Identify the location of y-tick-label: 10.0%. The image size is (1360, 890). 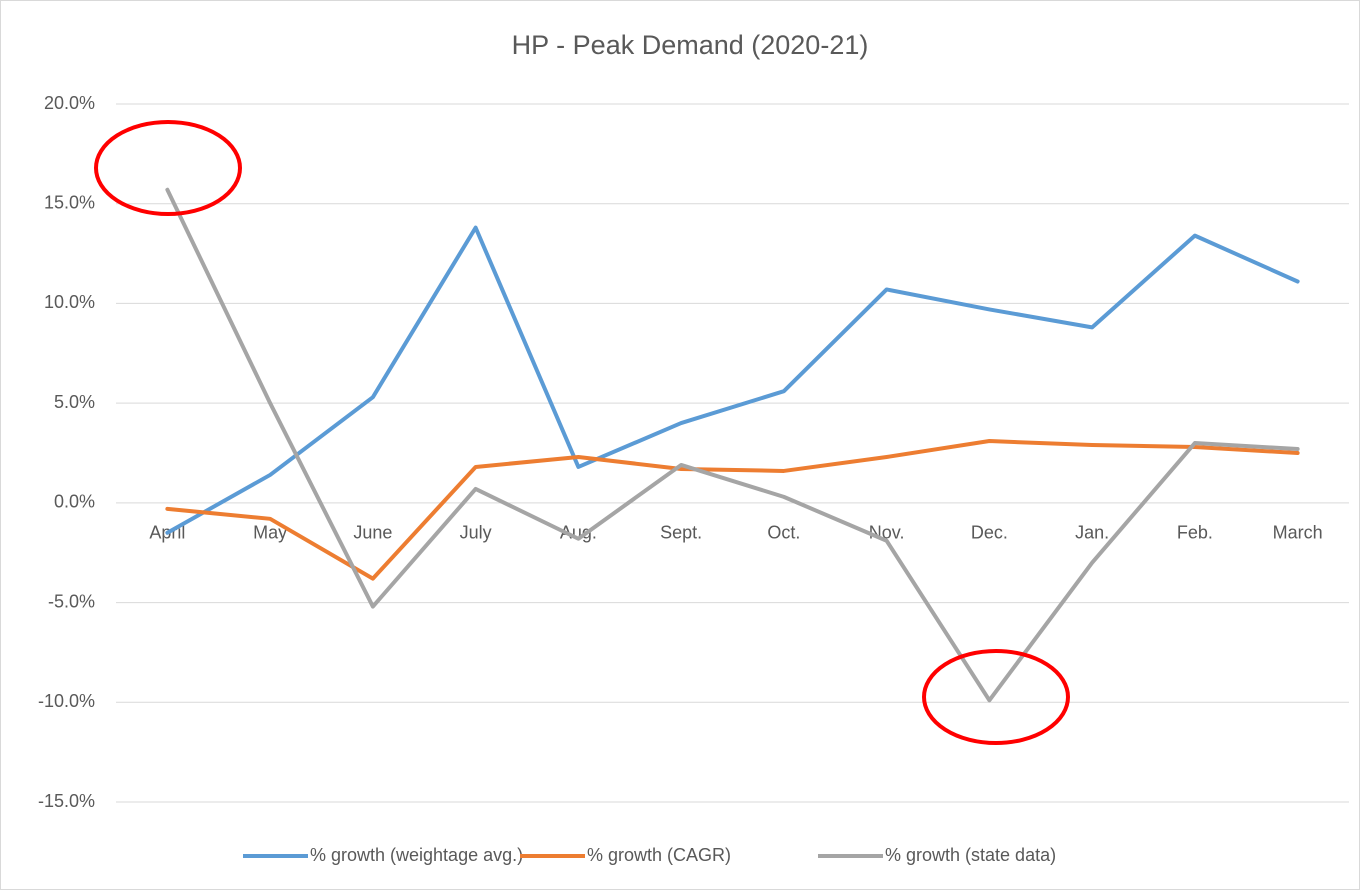
(69, 302).